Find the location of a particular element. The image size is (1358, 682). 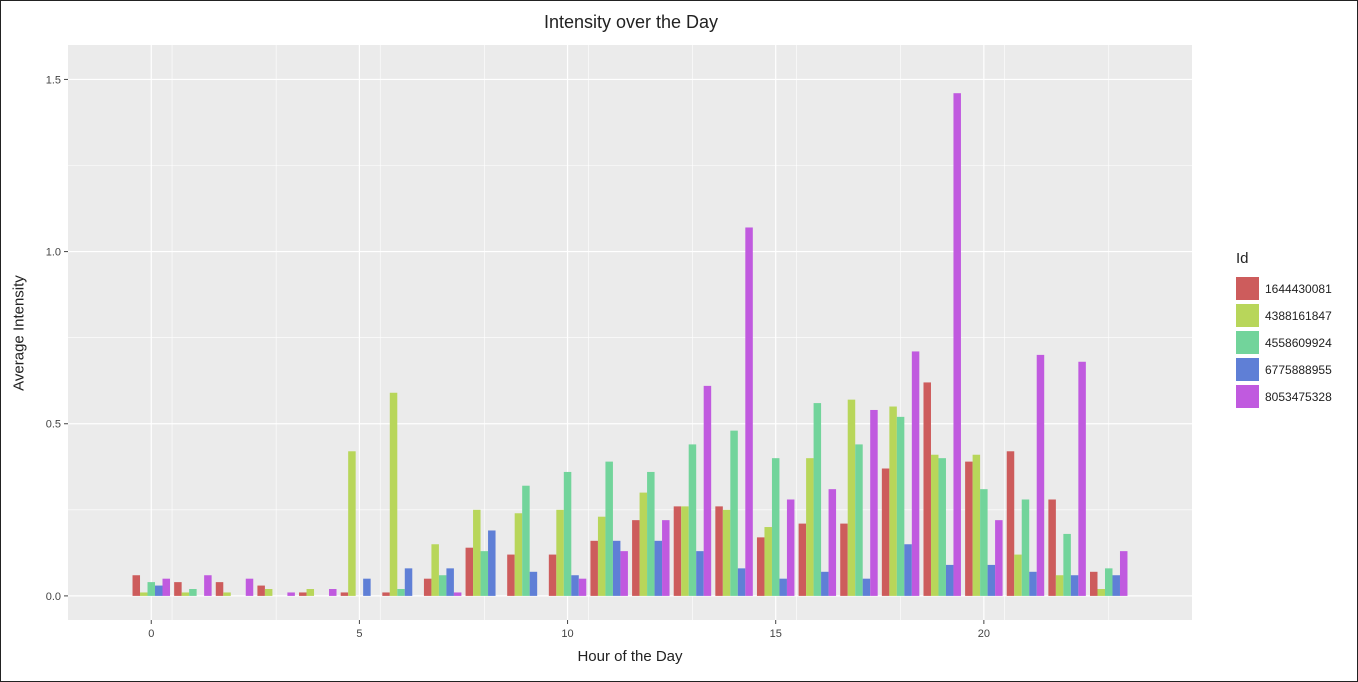

legend-item: 8053475328 is located at coordinates (1284, 396).